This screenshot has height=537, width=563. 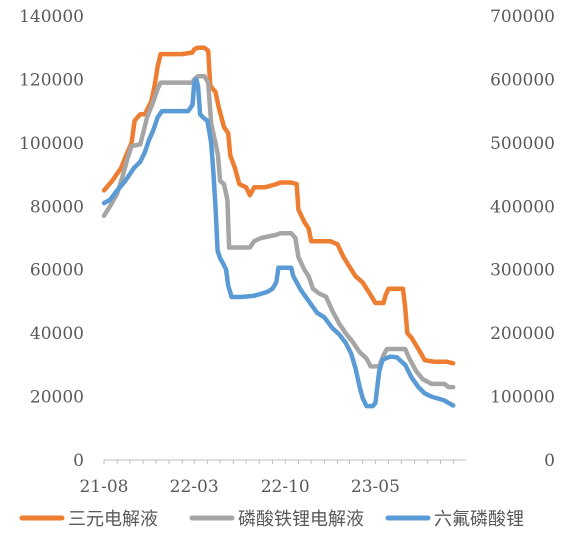 What do you see at coordinates (51, 17) in the screenshot?
I see `y-left-tick-label: 140000` at bounding box center [51, 17].